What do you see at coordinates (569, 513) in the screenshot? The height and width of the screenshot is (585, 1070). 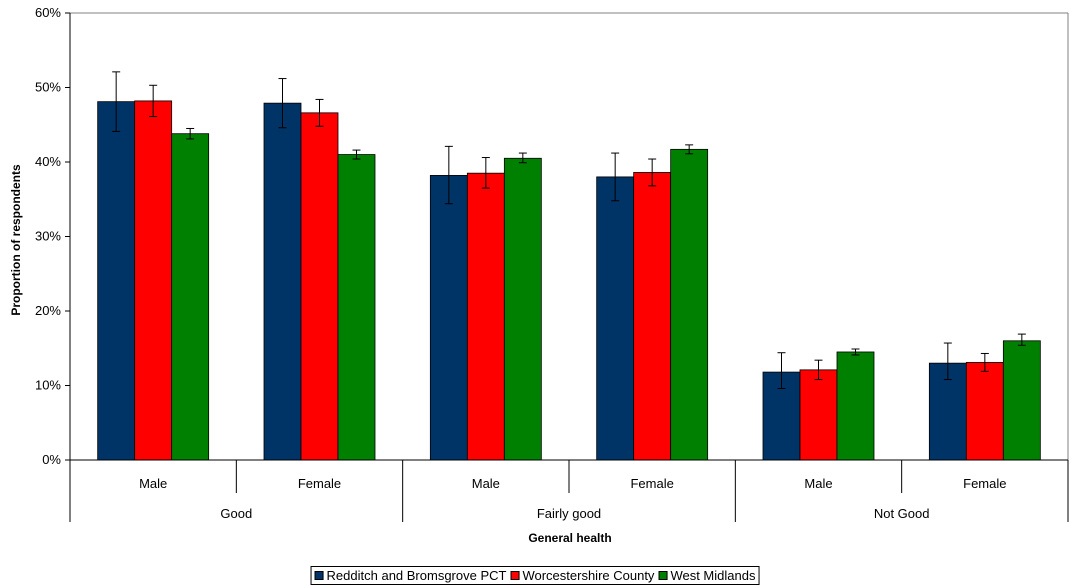 I see `x-group-label: Fairly good` at bounding box center [569, 513].